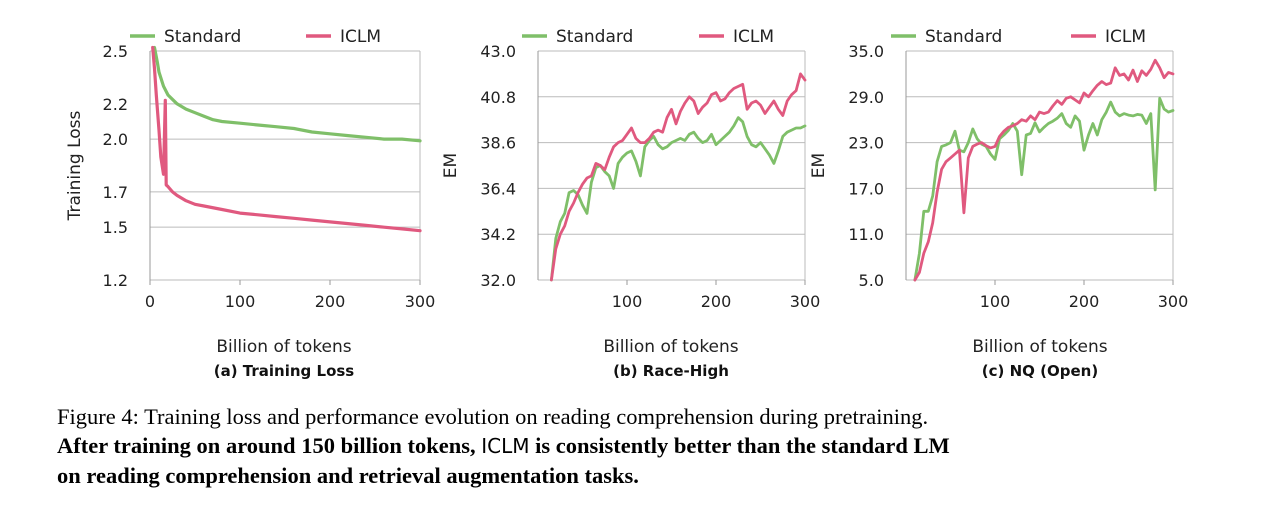 The width and height of the screenshot is (1272, 517). What do you see at coordinates (866, 188) in the screenshot?
I see `y-tick-label: 17.0` at bounding box center [866, 188].